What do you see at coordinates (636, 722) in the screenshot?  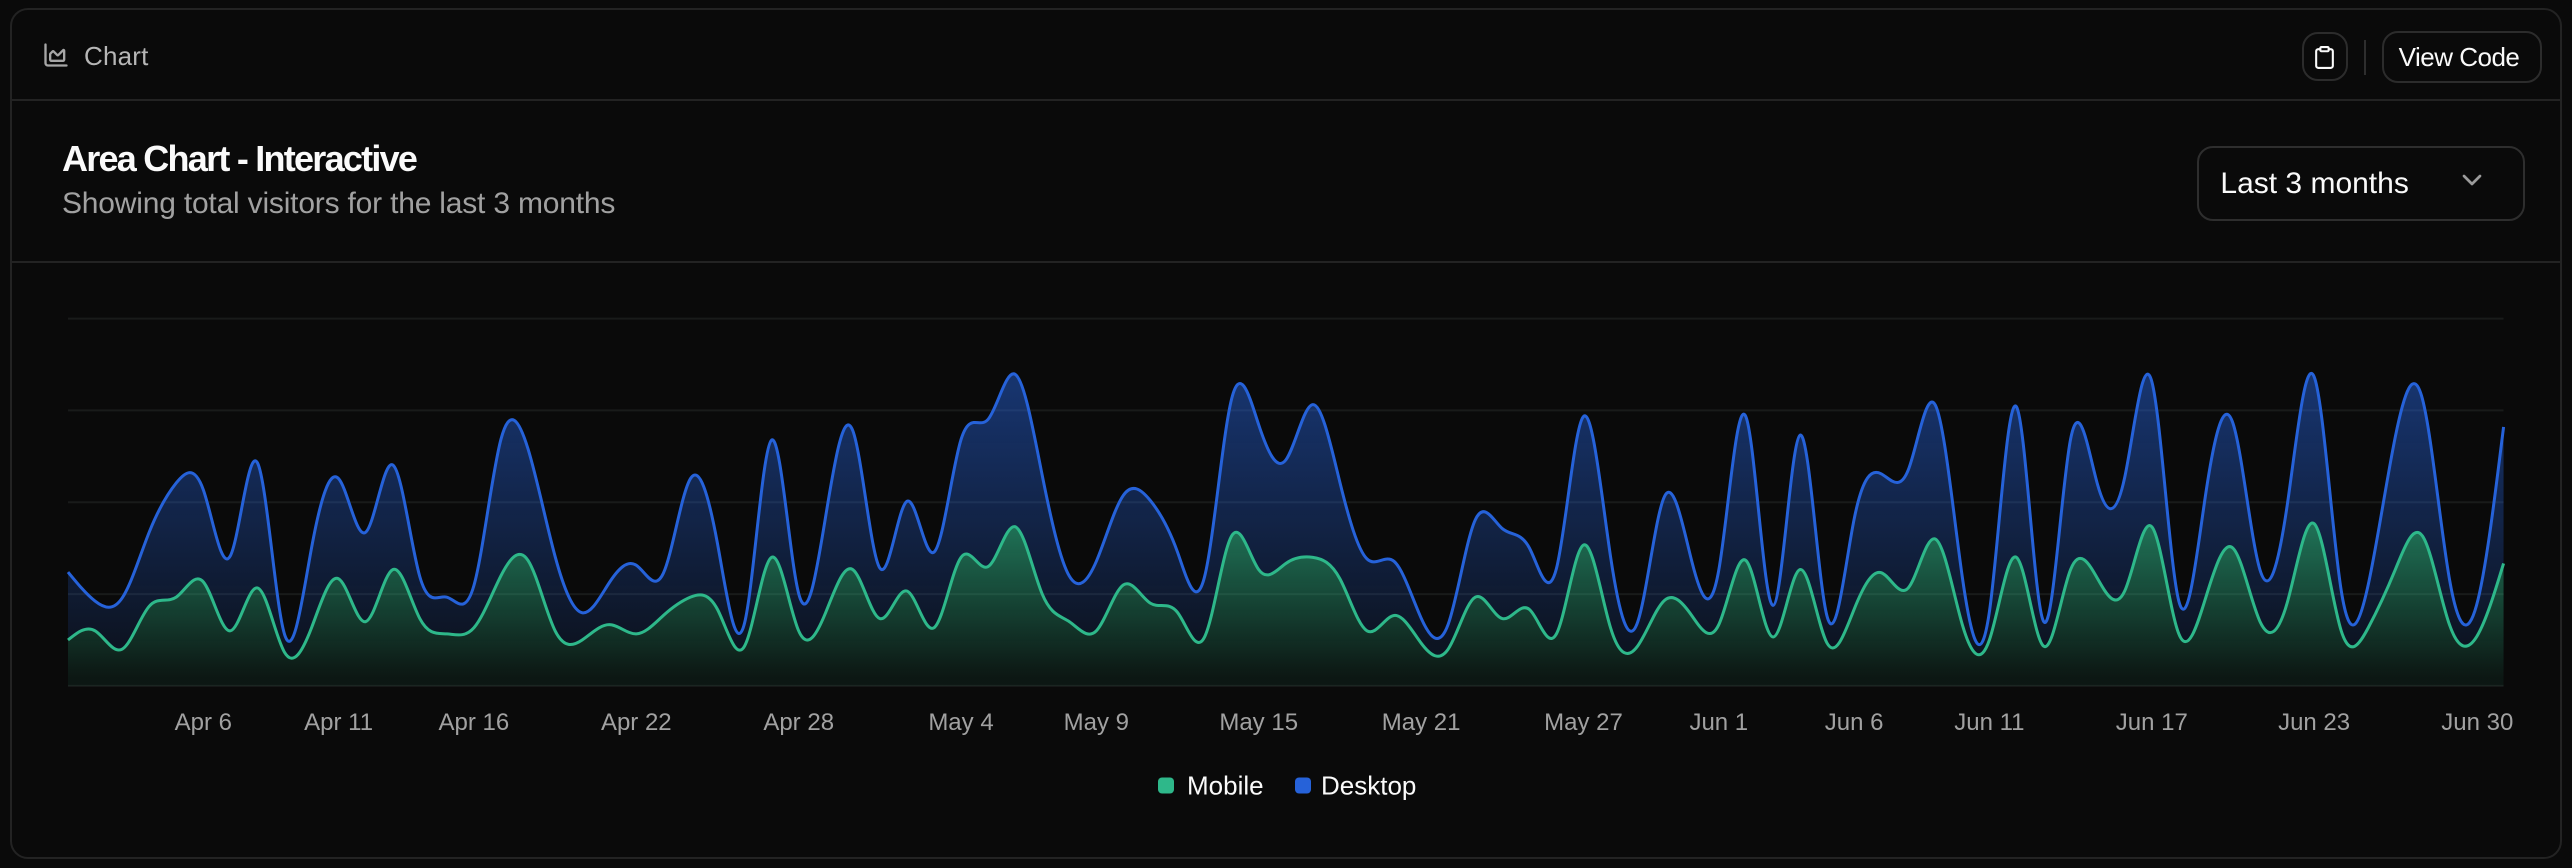 I see `svg-text: Apr 22` at bounding box center [636, 722].